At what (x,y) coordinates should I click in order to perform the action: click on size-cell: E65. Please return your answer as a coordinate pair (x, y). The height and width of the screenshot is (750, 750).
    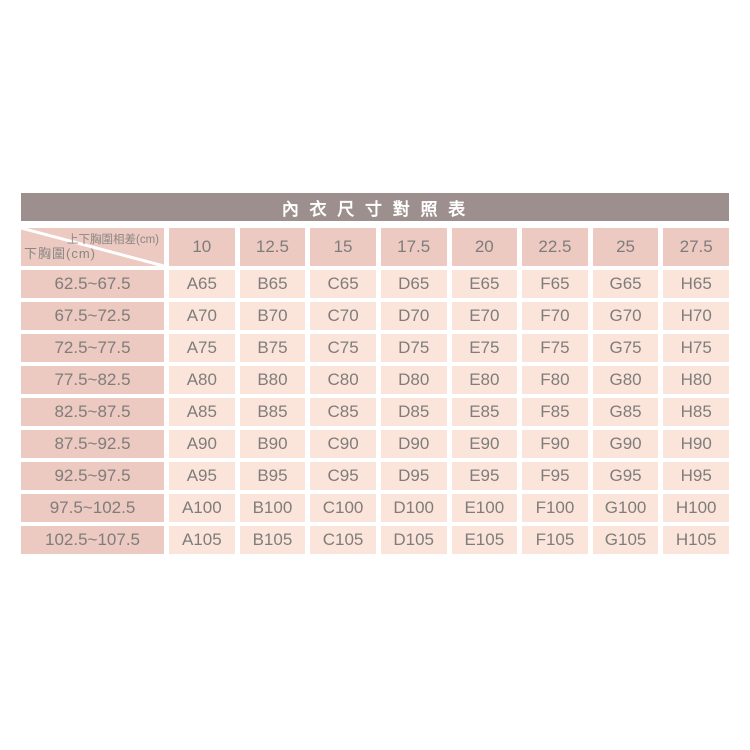
    Looking at the image, I should click on (484, 284).